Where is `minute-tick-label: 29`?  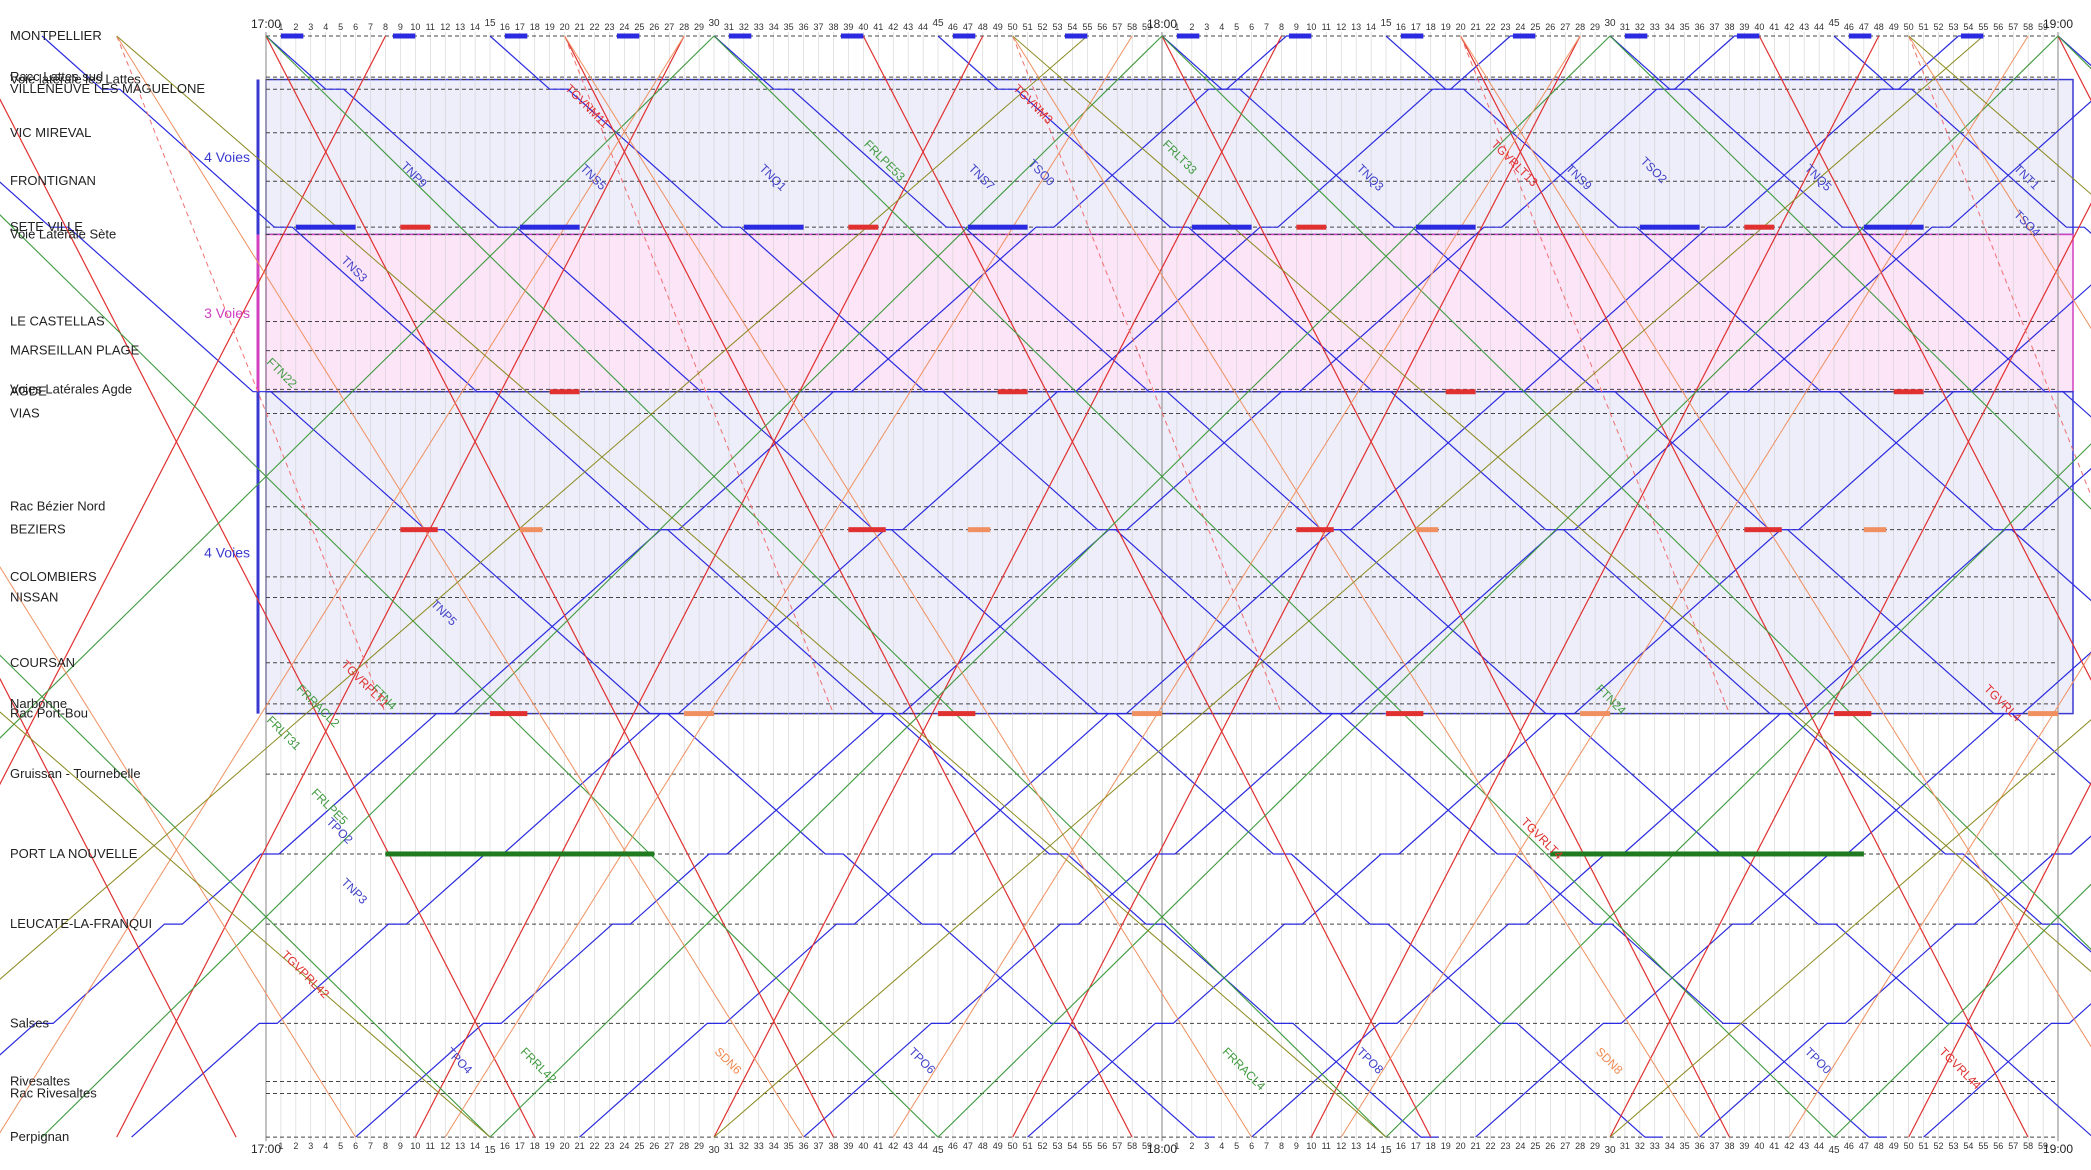
minute-tick-label: 29 is located at coordinates (699, 1146).